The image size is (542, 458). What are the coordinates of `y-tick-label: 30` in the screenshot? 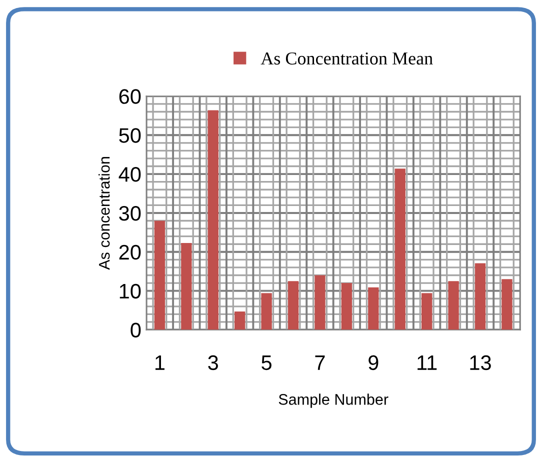 It's located at (130, 213).